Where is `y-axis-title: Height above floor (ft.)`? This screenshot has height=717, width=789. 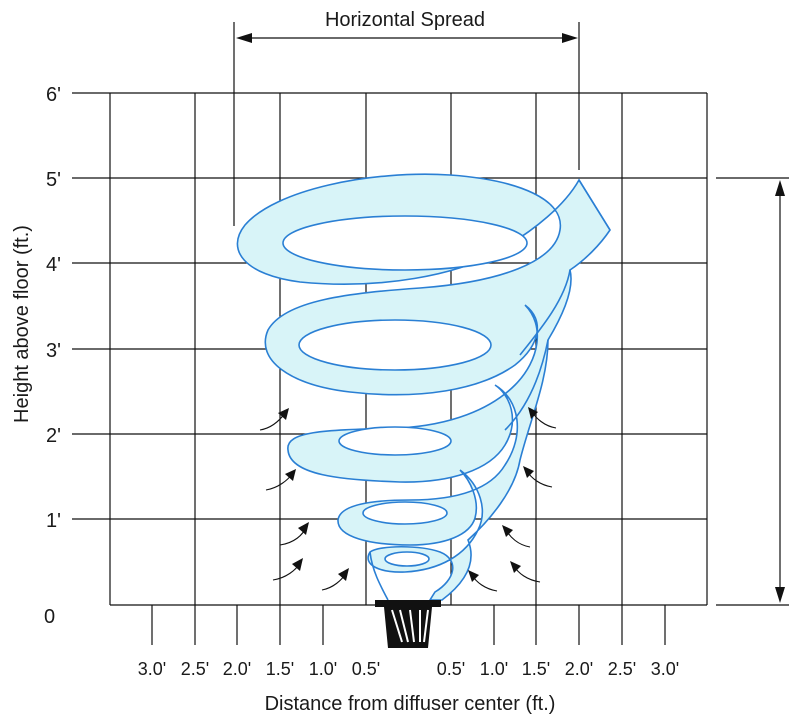
y-axis-title: Height above floor (ft.) is located at coordinates (22, 324).